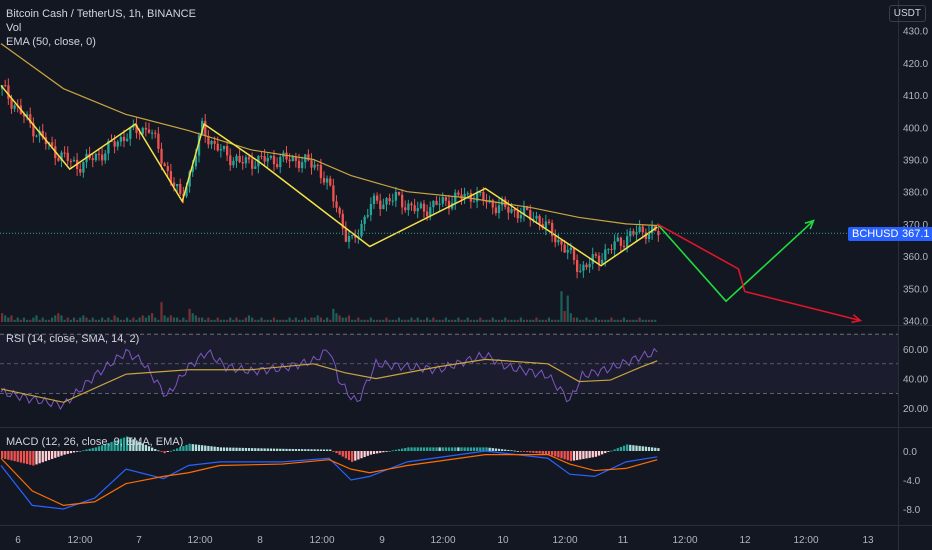 The width and height of the screenshot is (932, 550). Describe the element at coordinates (101, 14) in the screenshot. I see `symbol-legend: Bitcoin Cash / TetherUS, 1h, BINANCE` at that location.